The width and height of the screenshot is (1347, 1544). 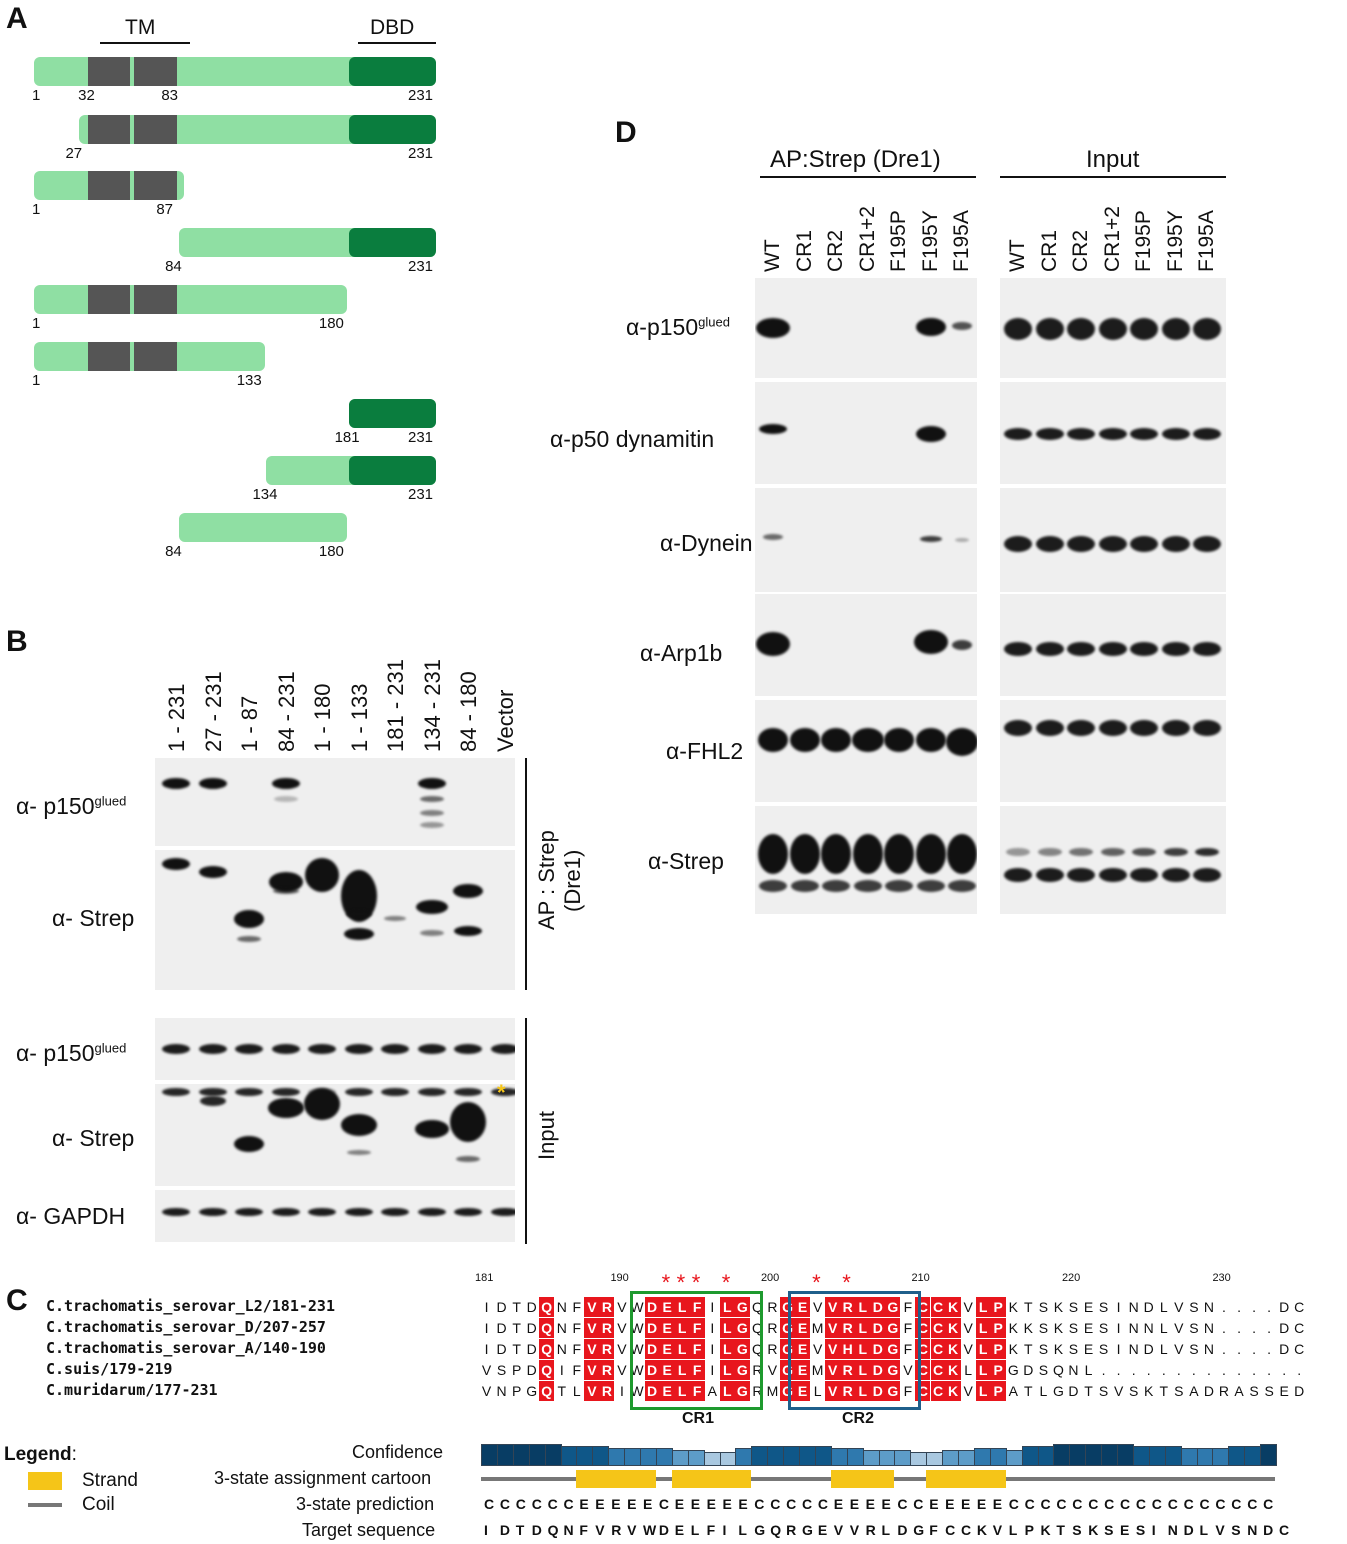 What do you see at coordinates (600, 1530) in the screenshot?
I see `target-char: V` at bounding box center [600, 1530].